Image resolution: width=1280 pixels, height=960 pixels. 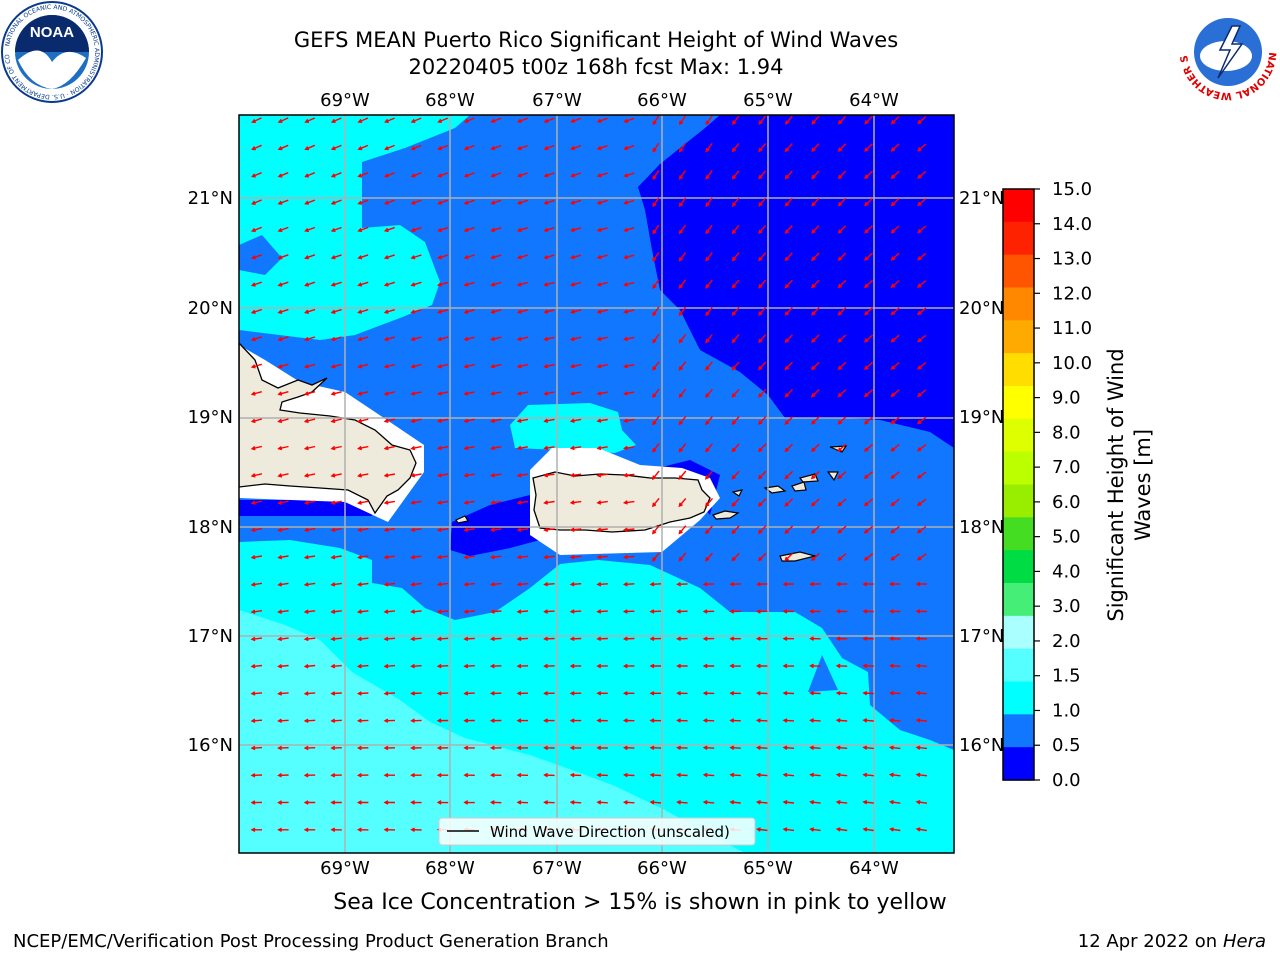 What do you see at coordinates (1066, 606) in the screenshot?
I see `colorbar-tick-label: 3.0` at bounding box center [1066, 606].